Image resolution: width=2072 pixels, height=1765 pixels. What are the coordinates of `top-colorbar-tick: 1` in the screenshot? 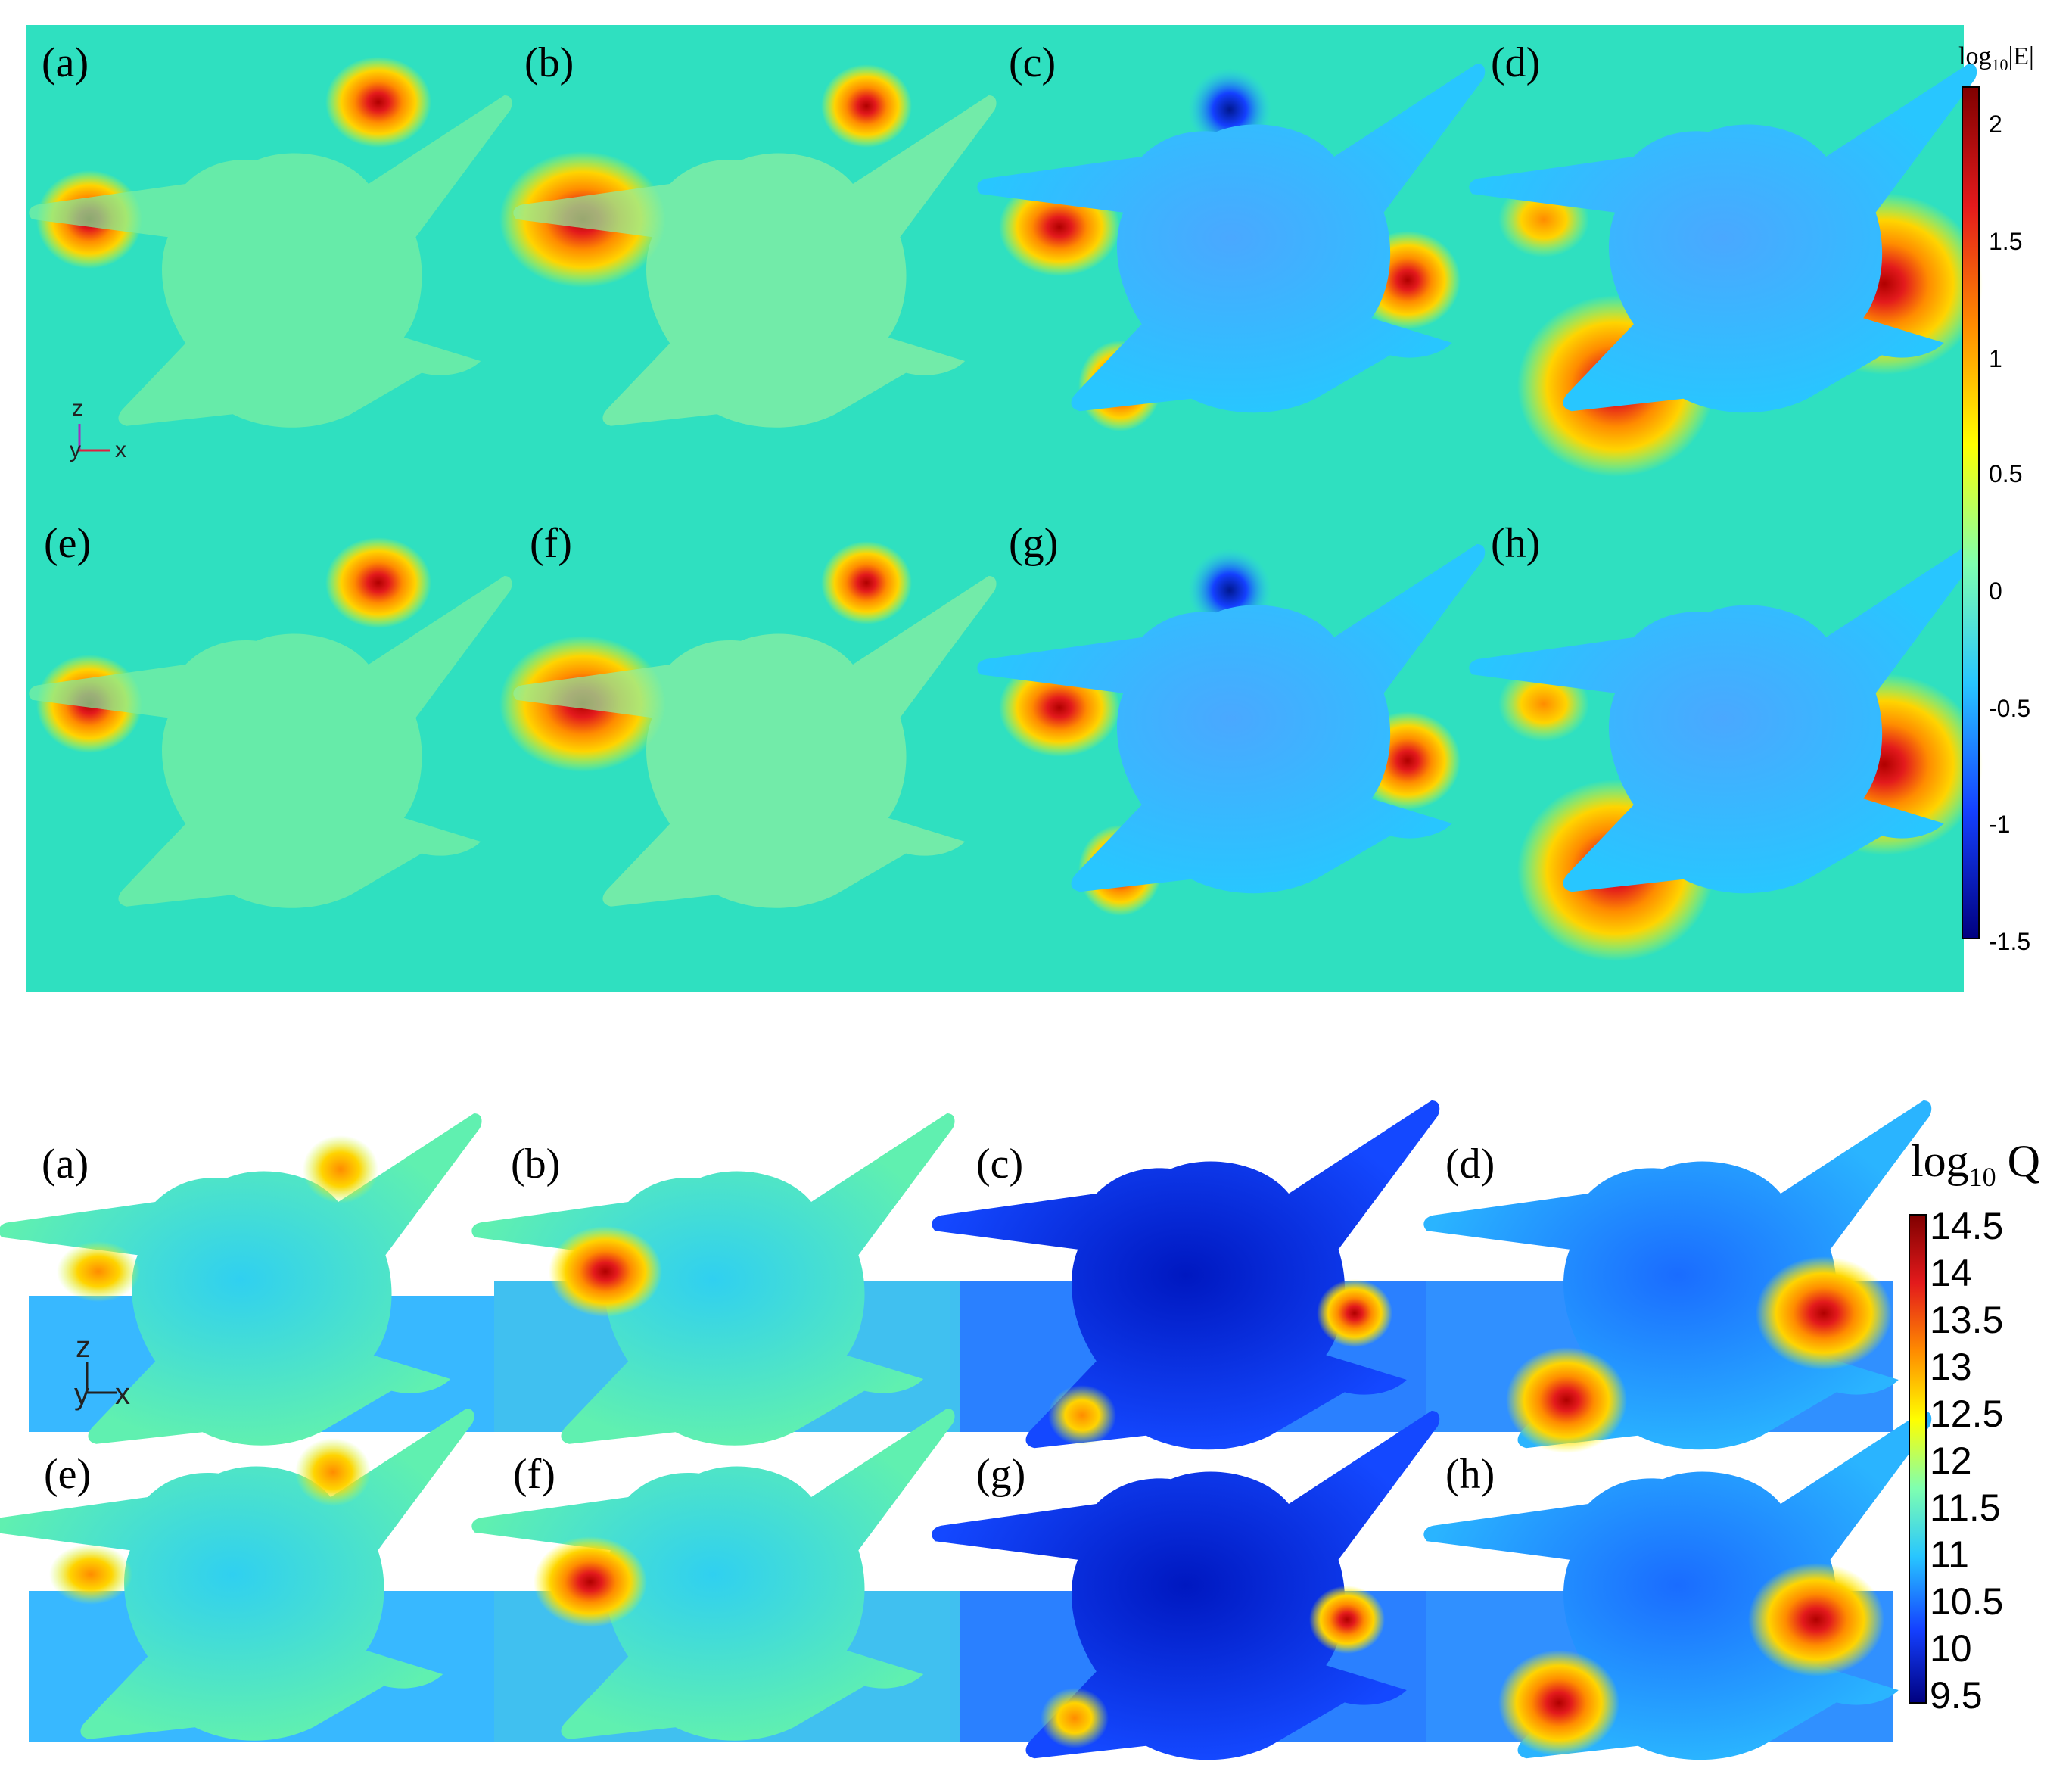 It's located at (1995, 358).